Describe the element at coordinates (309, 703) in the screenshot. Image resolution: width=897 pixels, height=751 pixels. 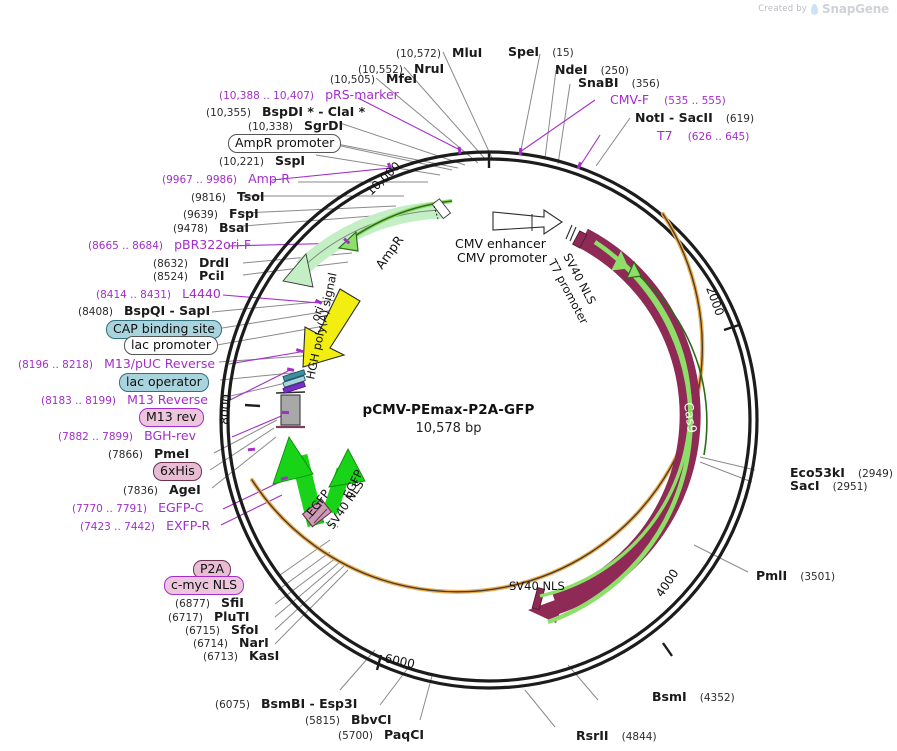
I see `enzyme-name: BsmBI - Esp3I` at that location.